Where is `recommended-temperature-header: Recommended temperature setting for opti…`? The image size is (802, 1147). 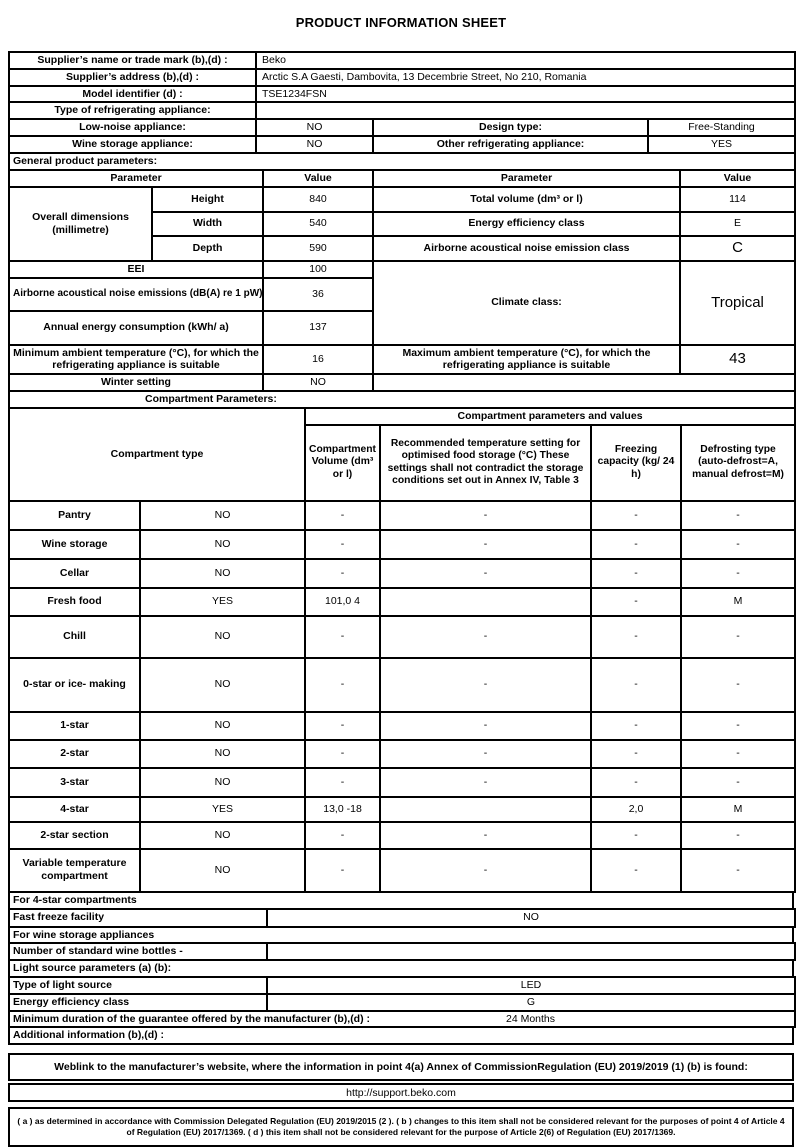
recommended-temperature-header: Recommended temperature setting for opti… is located at coordinates (486, 462).